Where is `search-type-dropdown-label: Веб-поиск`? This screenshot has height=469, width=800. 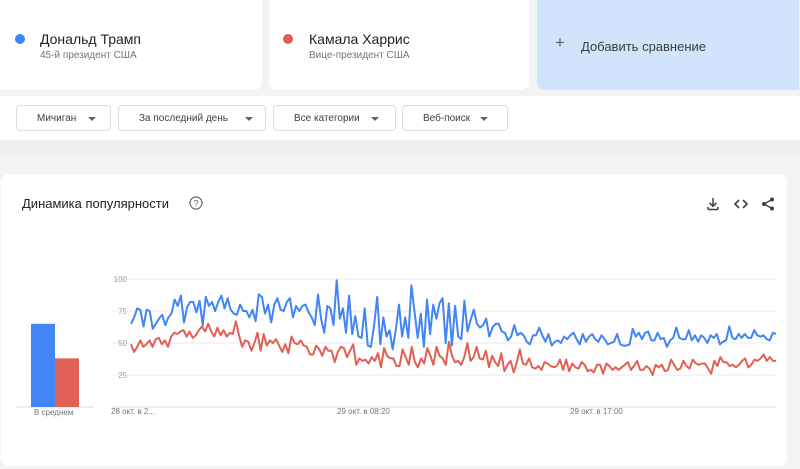 search-type-dropdown-label: Веб-поиск is located at coordinates (447, 118).